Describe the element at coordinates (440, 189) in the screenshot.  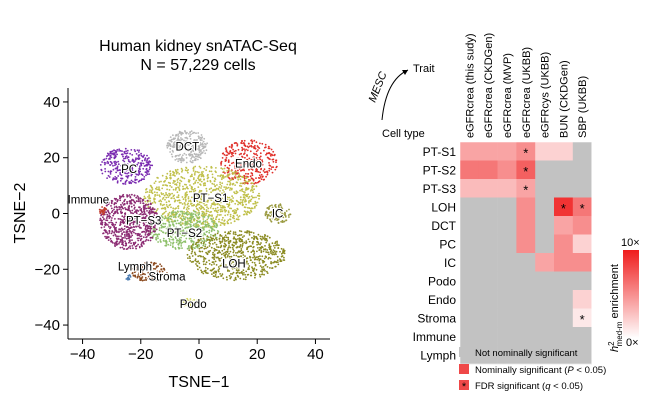
I see `heatmap-row-label: PT-S3` at that location.